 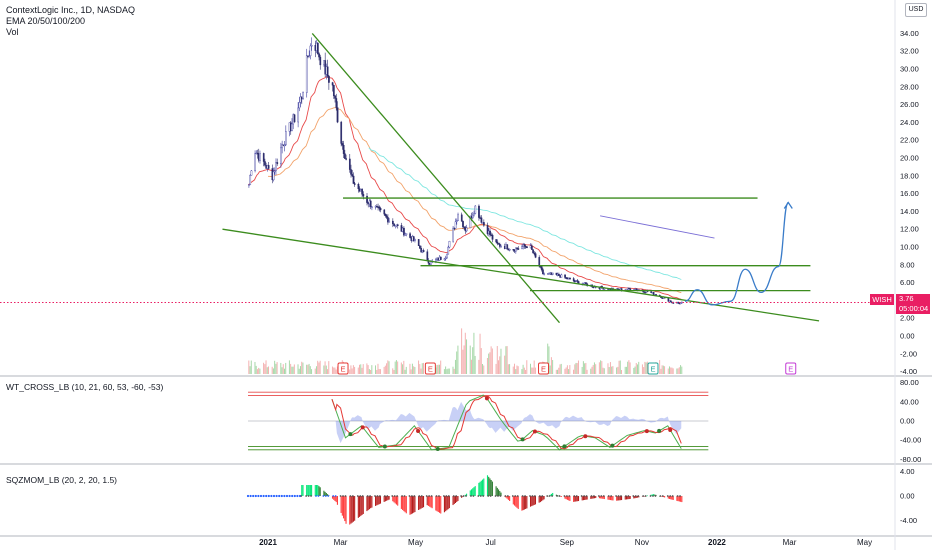 What do you see at coordinates (717, 542) in the screenshot?
I see `time-axis-tick: 2022` at bounding box center [717, 542].